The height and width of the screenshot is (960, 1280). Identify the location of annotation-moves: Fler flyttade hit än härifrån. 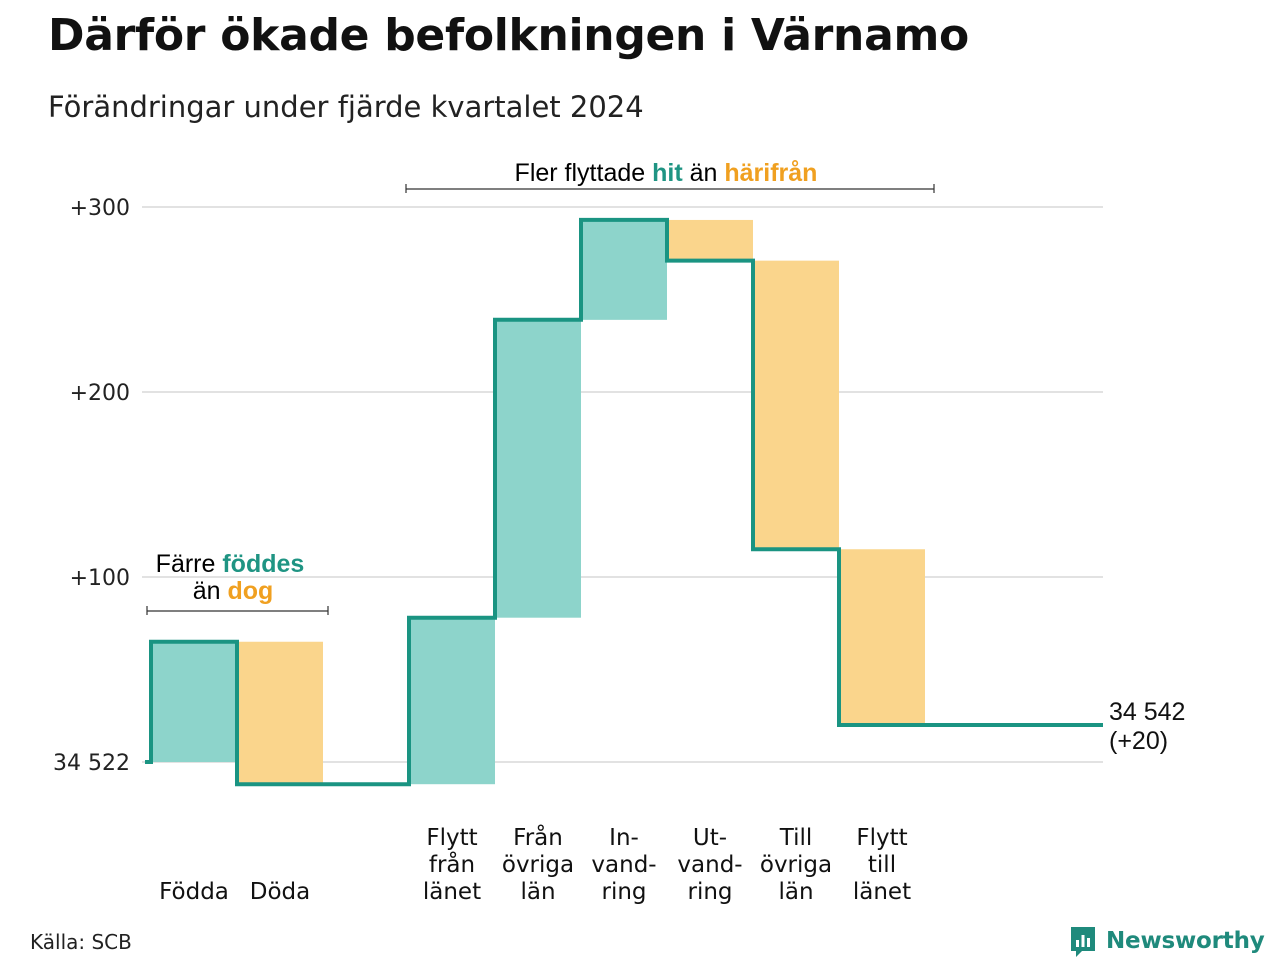
(666, 173).